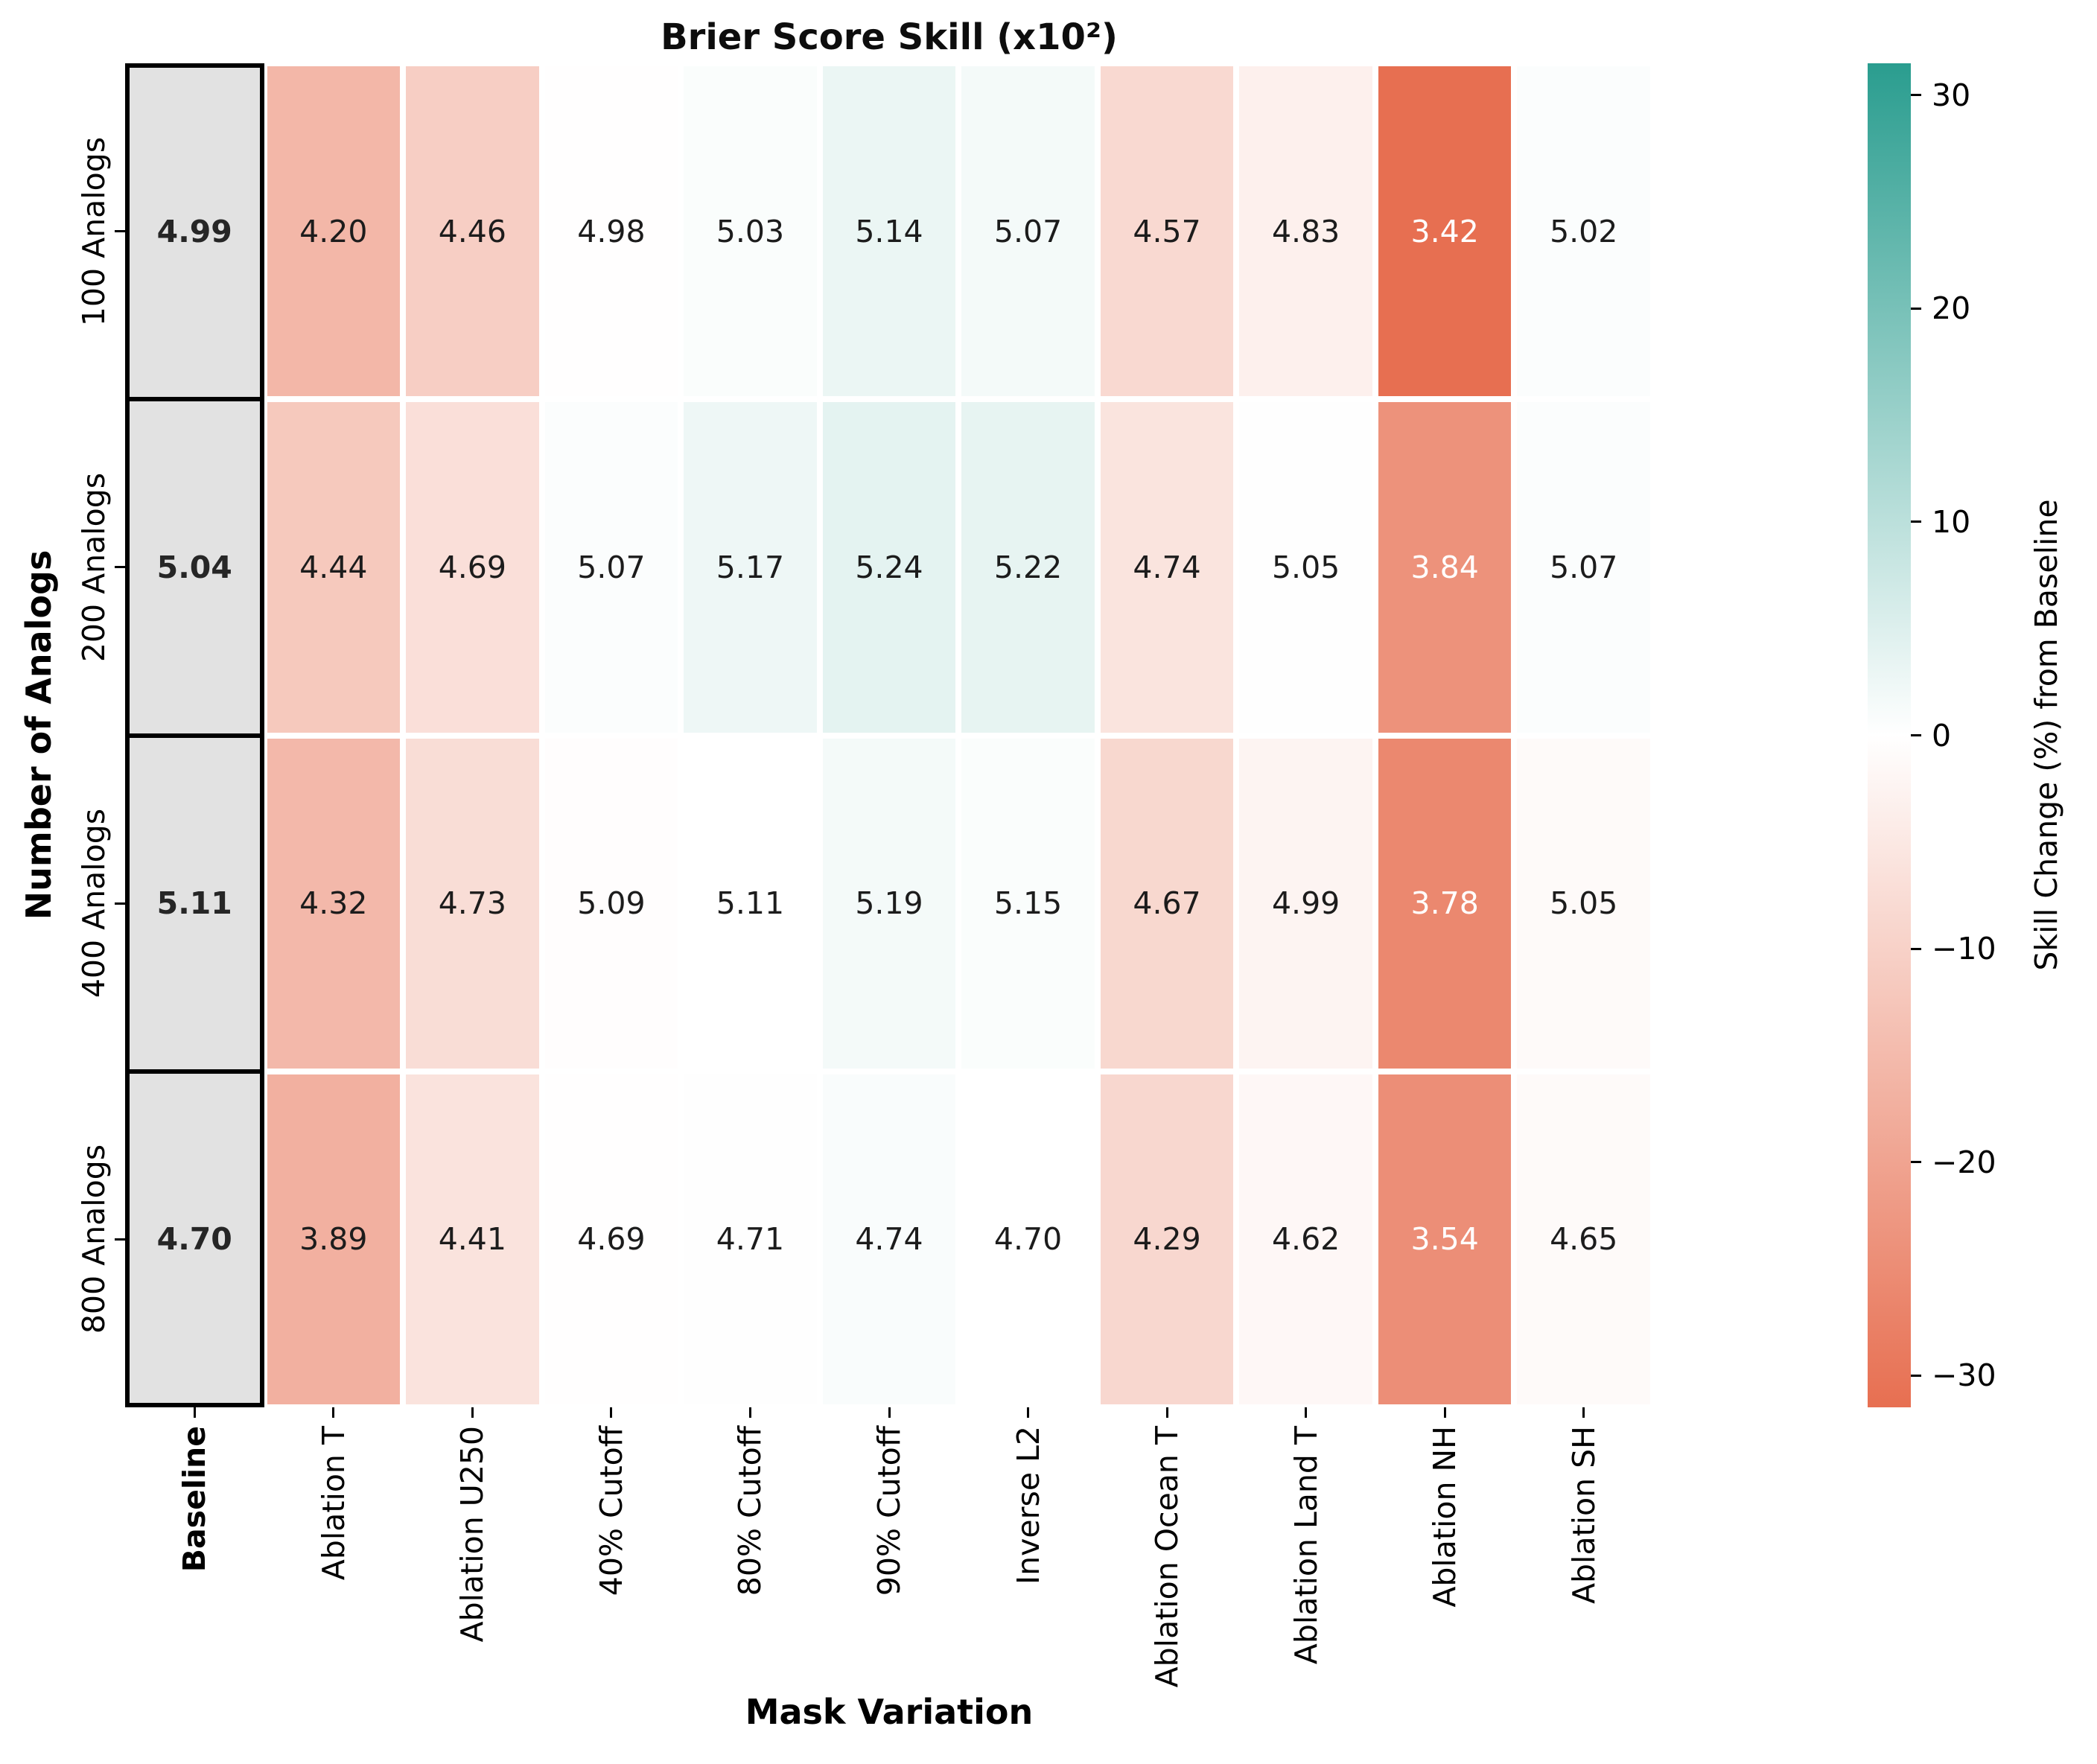  Describe the element at coordinates (1167, 1239) in the screenshot. I see `heatmap-cell: 4.29` at that location.